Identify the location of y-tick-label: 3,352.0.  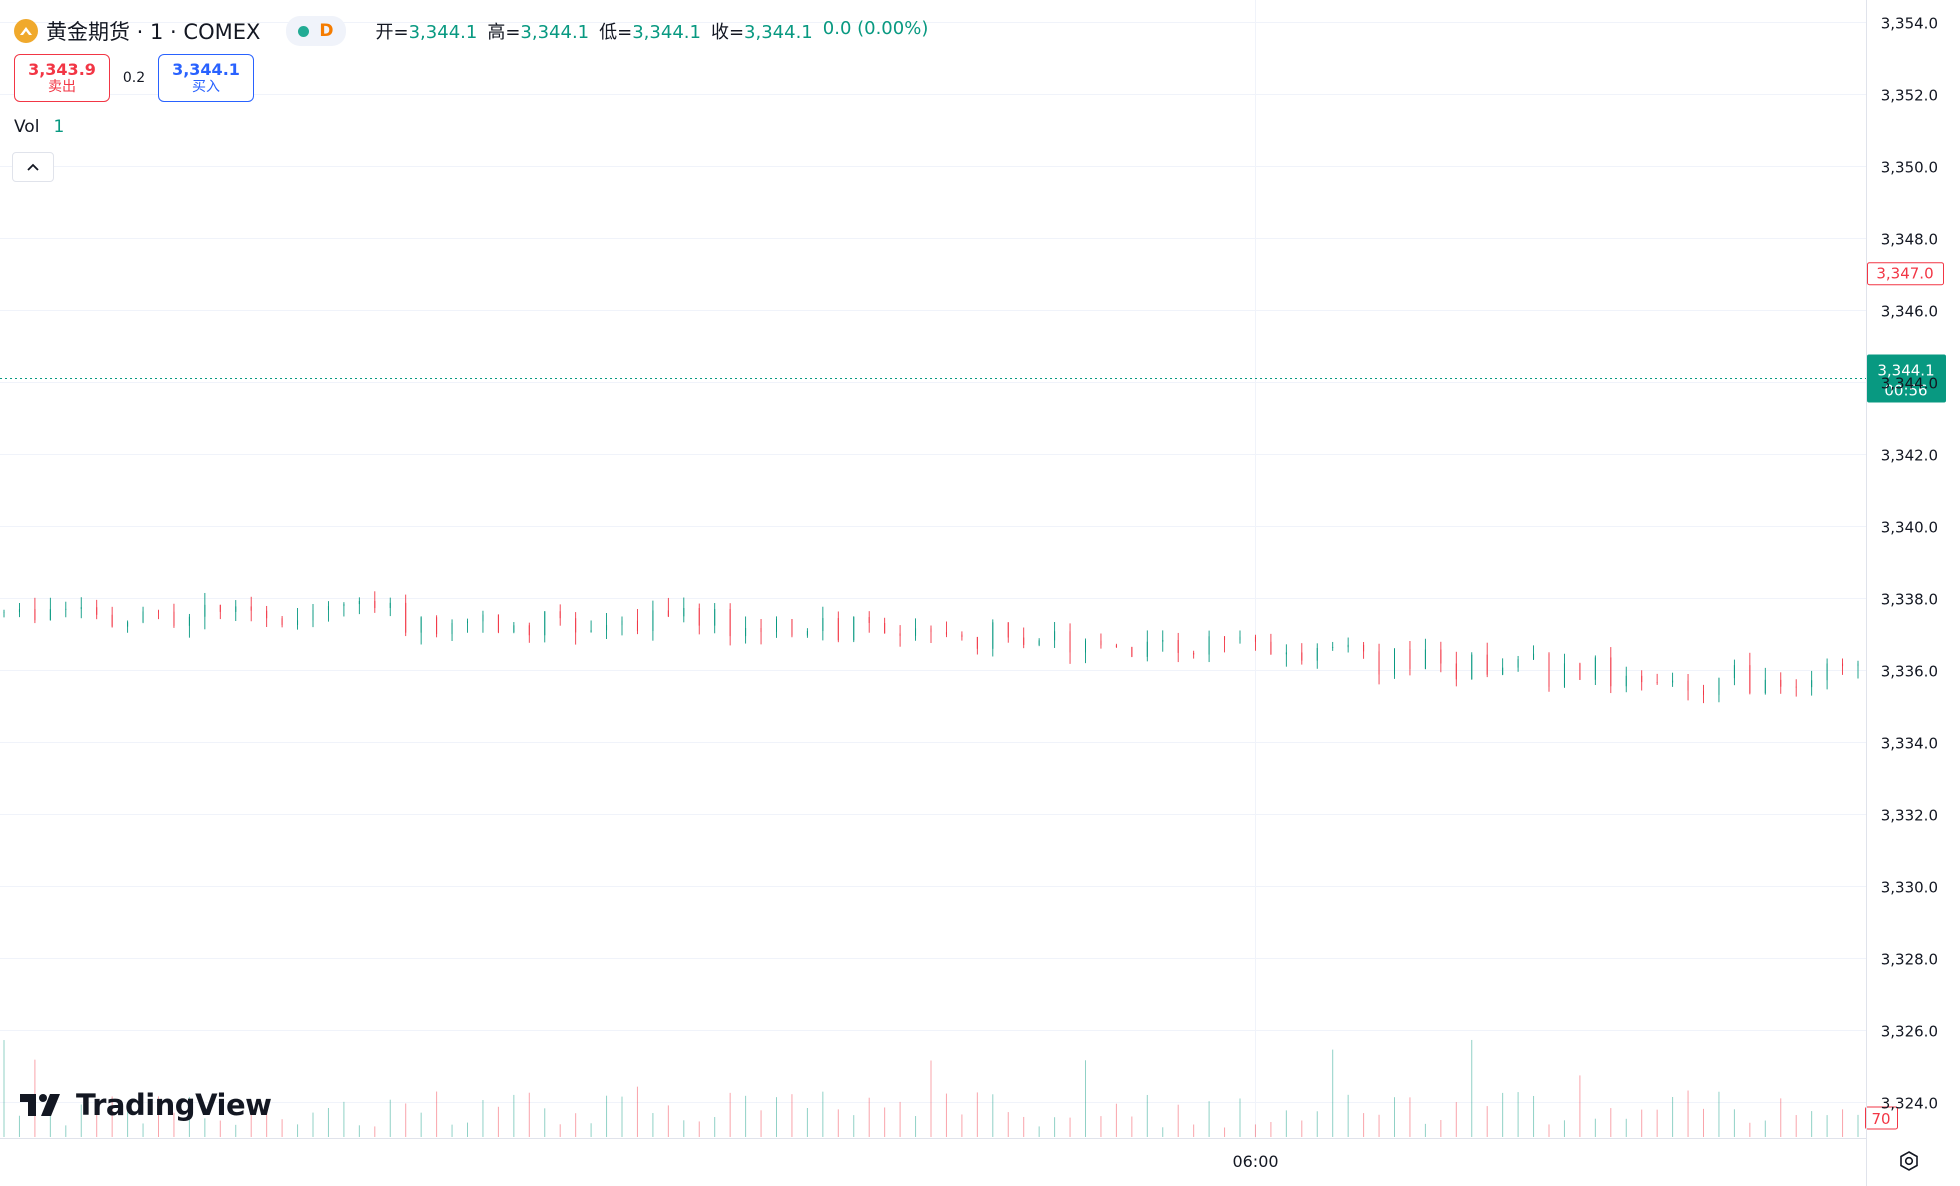
(1909, 96).